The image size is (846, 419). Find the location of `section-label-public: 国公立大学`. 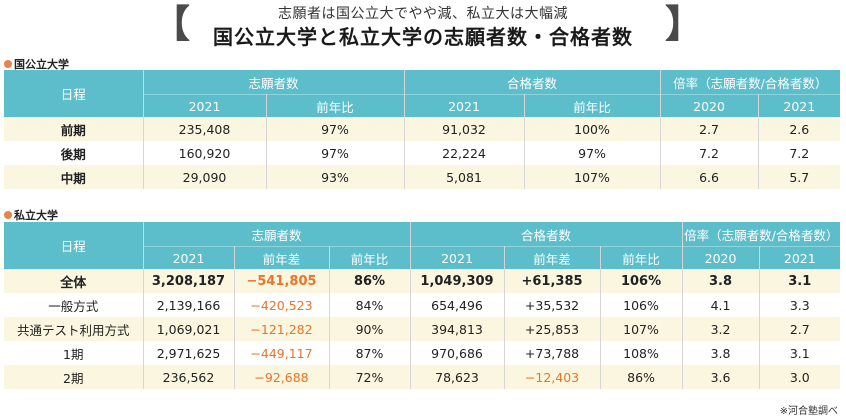

section-label-public: 国公立大学 is located at coordinates (36, 64).